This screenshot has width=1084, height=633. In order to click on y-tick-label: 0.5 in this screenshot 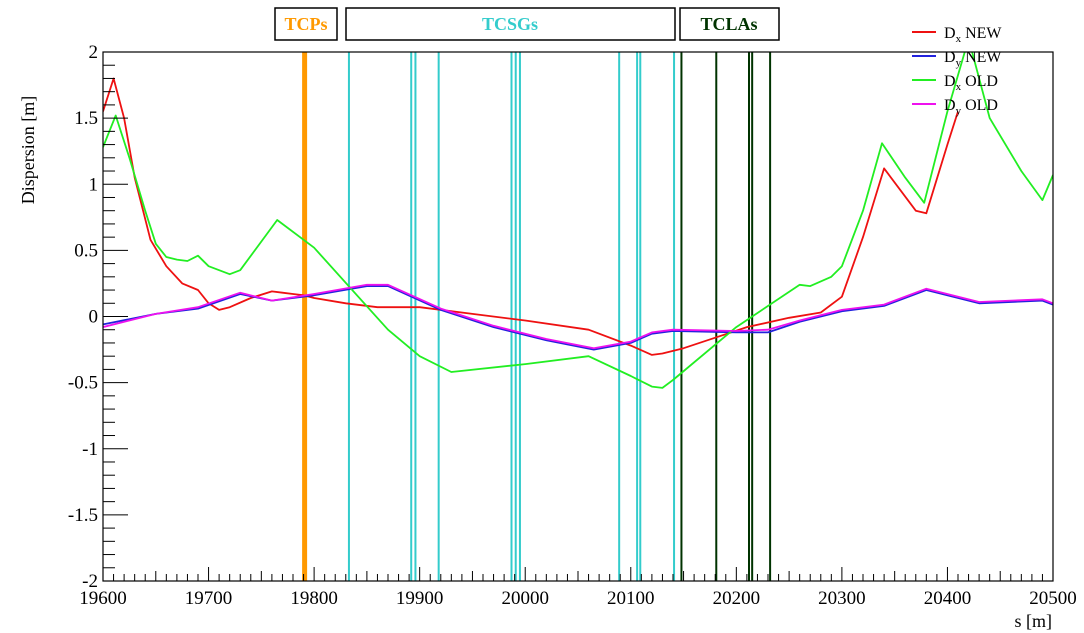, I will do `click(86, 250)`.